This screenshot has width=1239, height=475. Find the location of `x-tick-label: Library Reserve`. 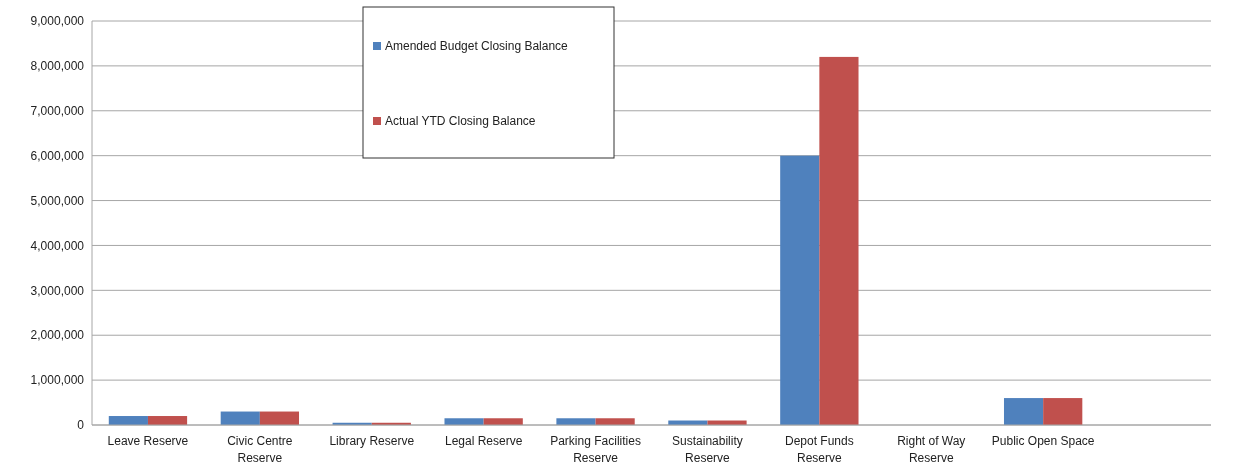

x-tick-label: Library Reserve is located at coordinates (372, 441).